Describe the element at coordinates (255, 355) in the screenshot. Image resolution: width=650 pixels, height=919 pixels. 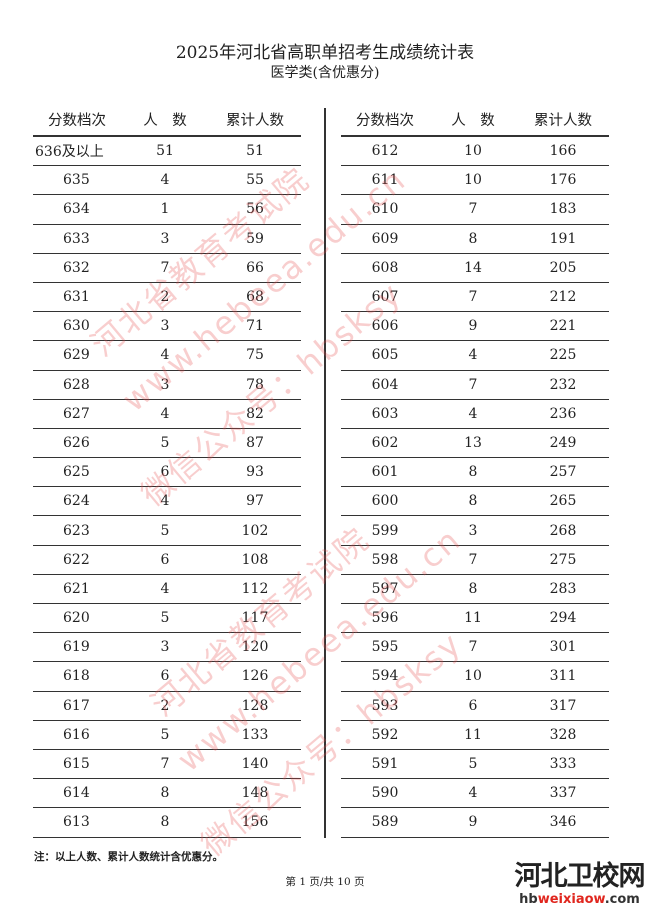
I see `cumulative-cell: 75` at that location.